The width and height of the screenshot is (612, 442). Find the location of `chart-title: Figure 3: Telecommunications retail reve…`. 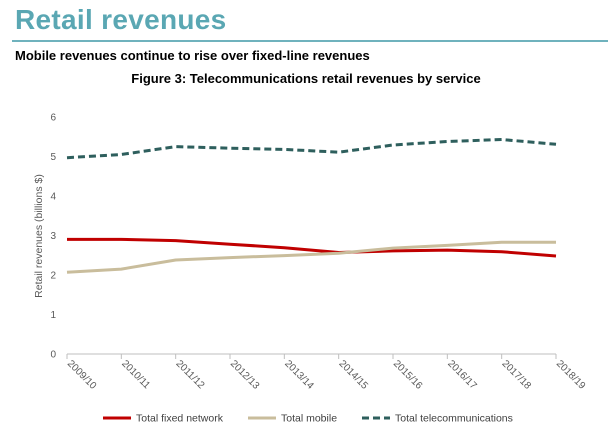

chart-title: Figure 3: Telecommunications retail reve… is located at coordinates (306, 78).